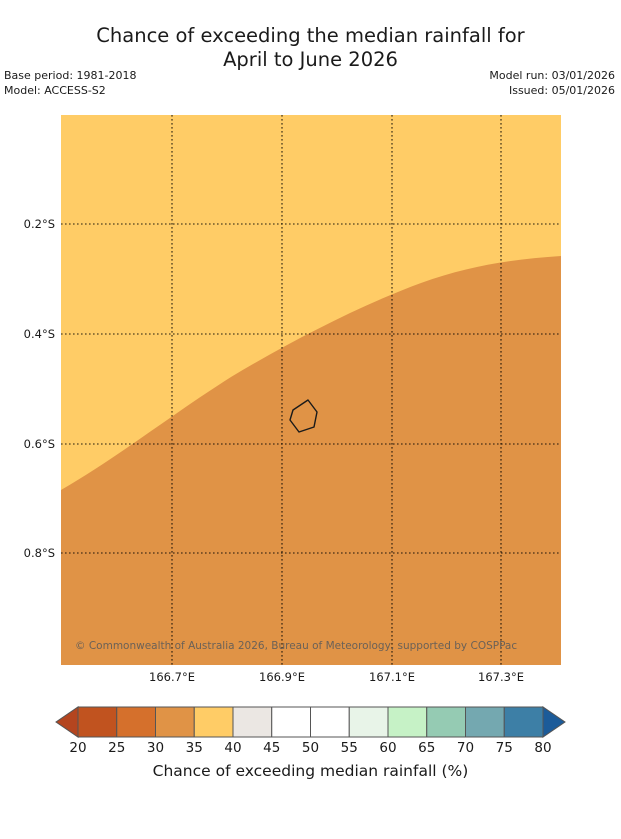  I want to click on y-axis-tick-1: 0.4°S, so click(27, 334).